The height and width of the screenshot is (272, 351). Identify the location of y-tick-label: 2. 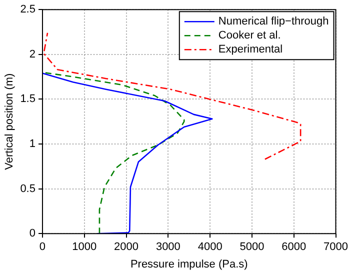
(32, 54).